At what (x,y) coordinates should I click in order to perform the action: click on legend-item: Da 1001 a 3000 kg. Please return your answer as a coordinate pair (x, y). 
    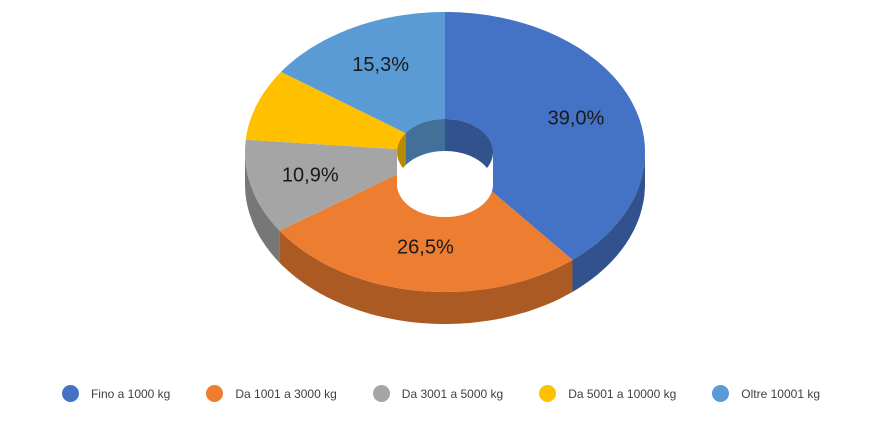
    Looking at the image, I should click on (271, 393).